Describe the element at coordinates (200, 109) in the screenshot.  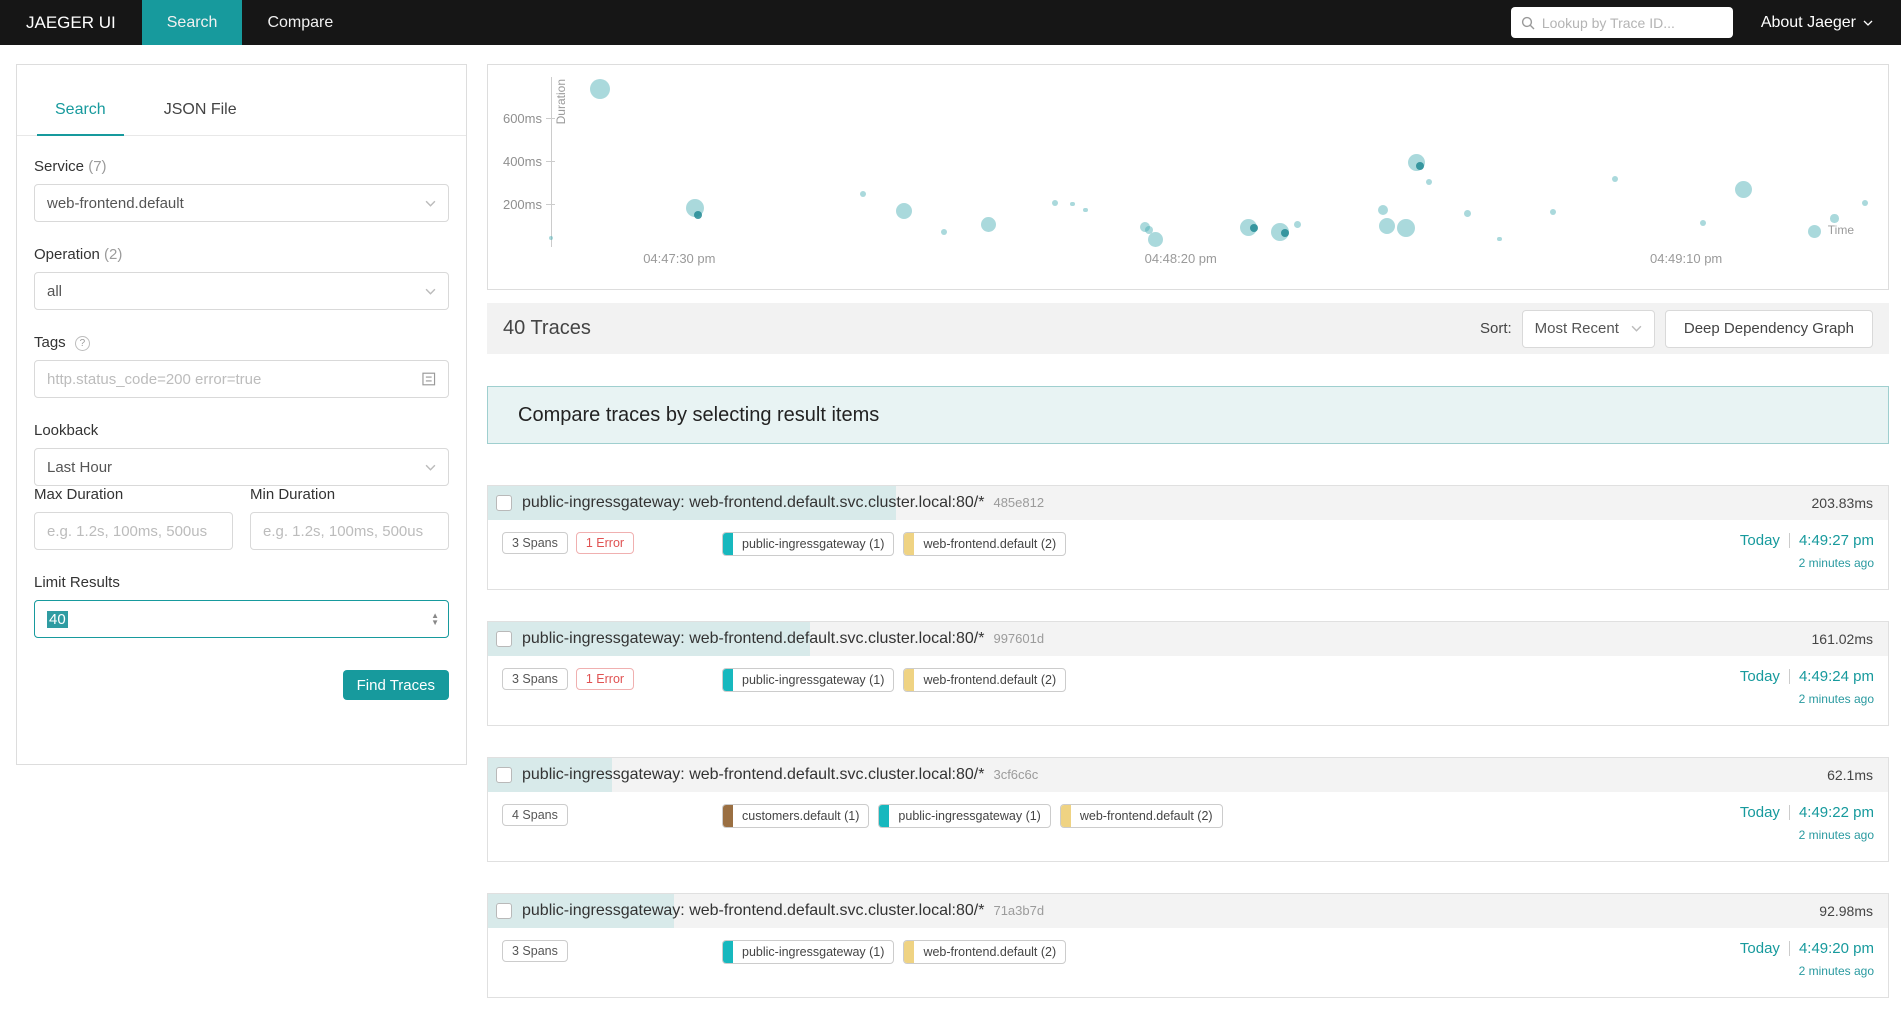
I see `tab-json-file: JSON File` at that location.